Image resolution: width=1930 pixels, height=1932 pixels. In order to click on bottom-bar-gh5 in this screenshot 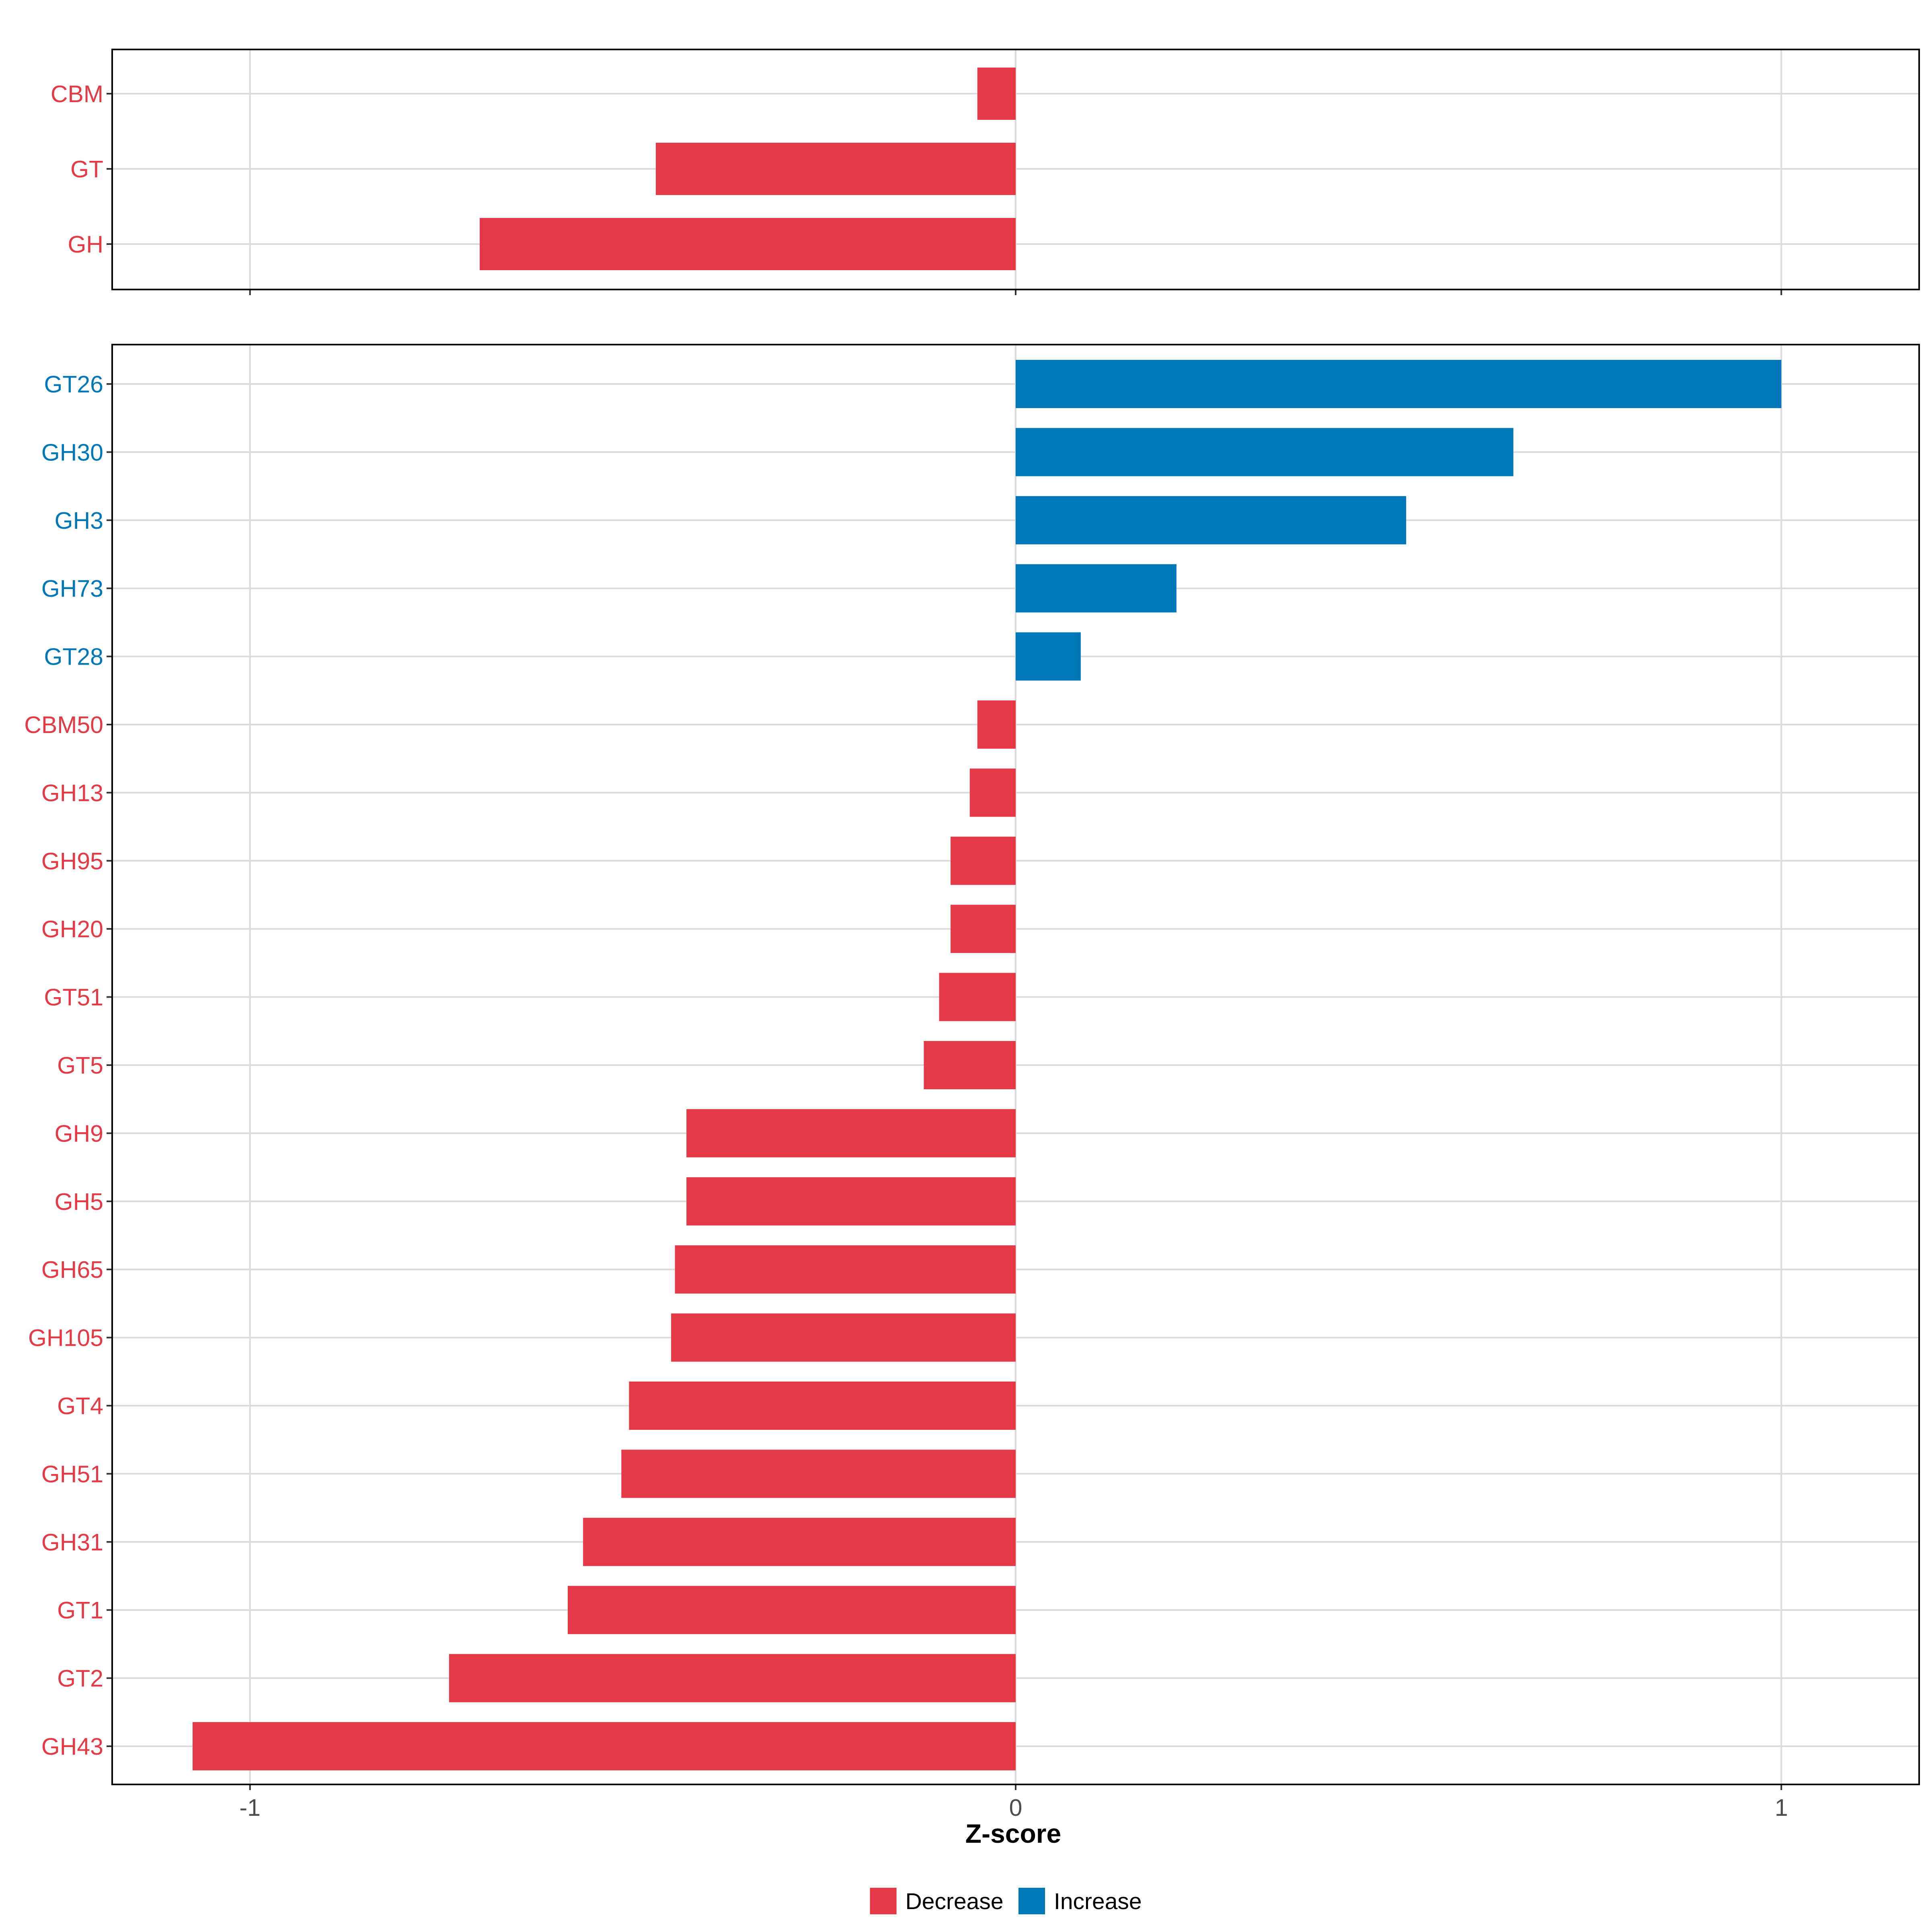, I will do `click(851, 1201)`.